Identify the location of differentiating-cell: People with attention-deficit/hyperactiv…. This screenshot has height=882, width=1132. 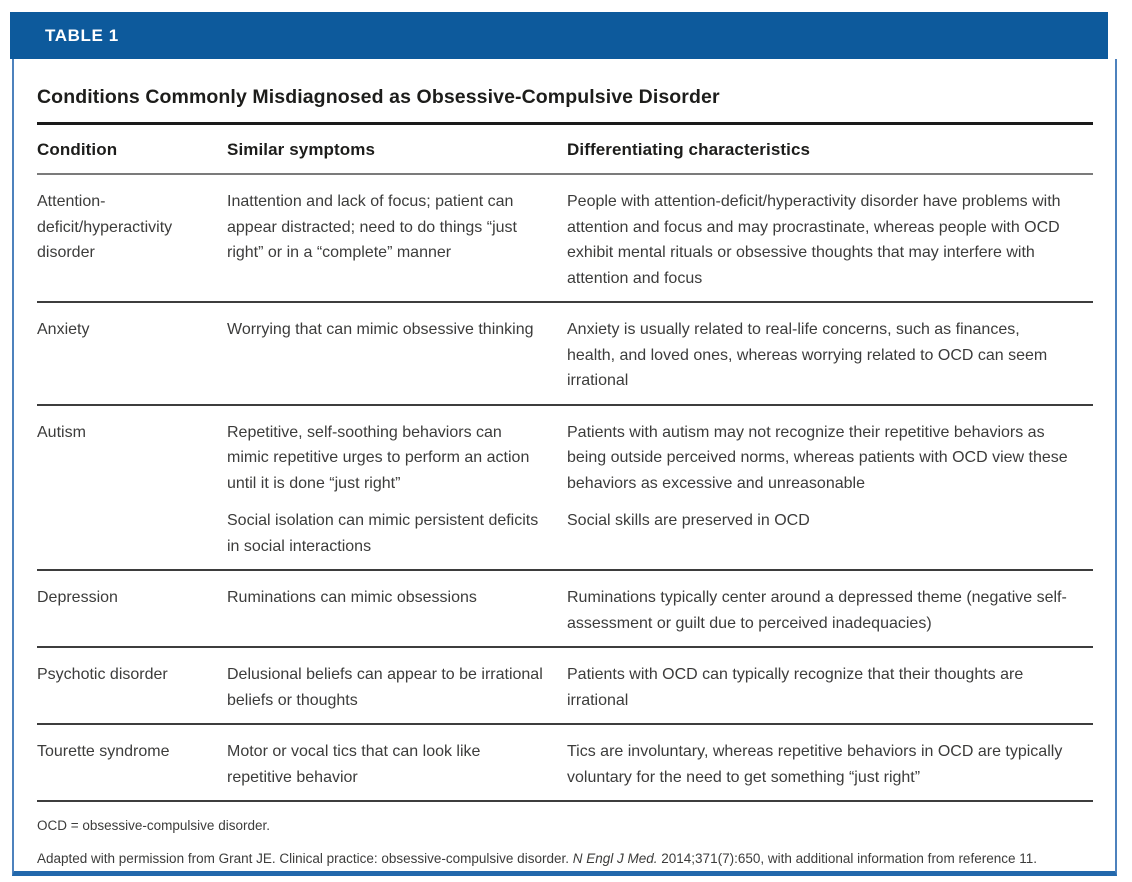
(830, 240).